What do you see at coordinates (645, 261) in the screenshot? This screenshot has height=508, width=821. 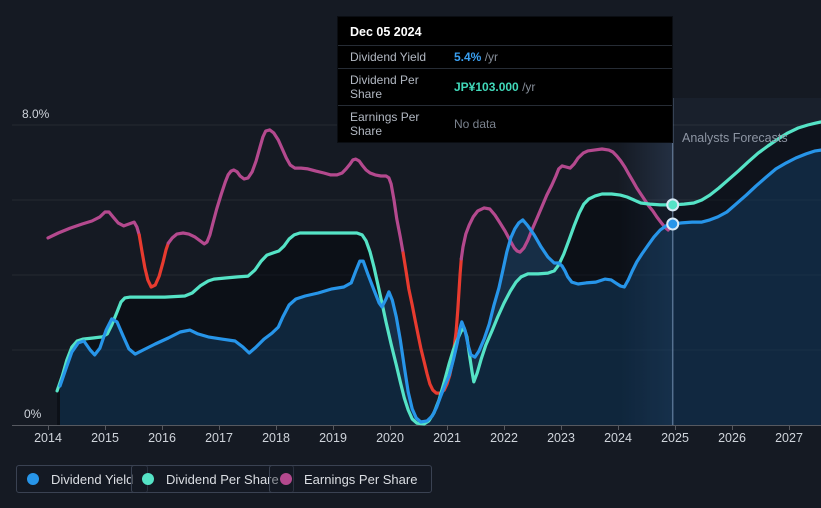 I see `hover-highlight-band` at bounding box center [645, 261].